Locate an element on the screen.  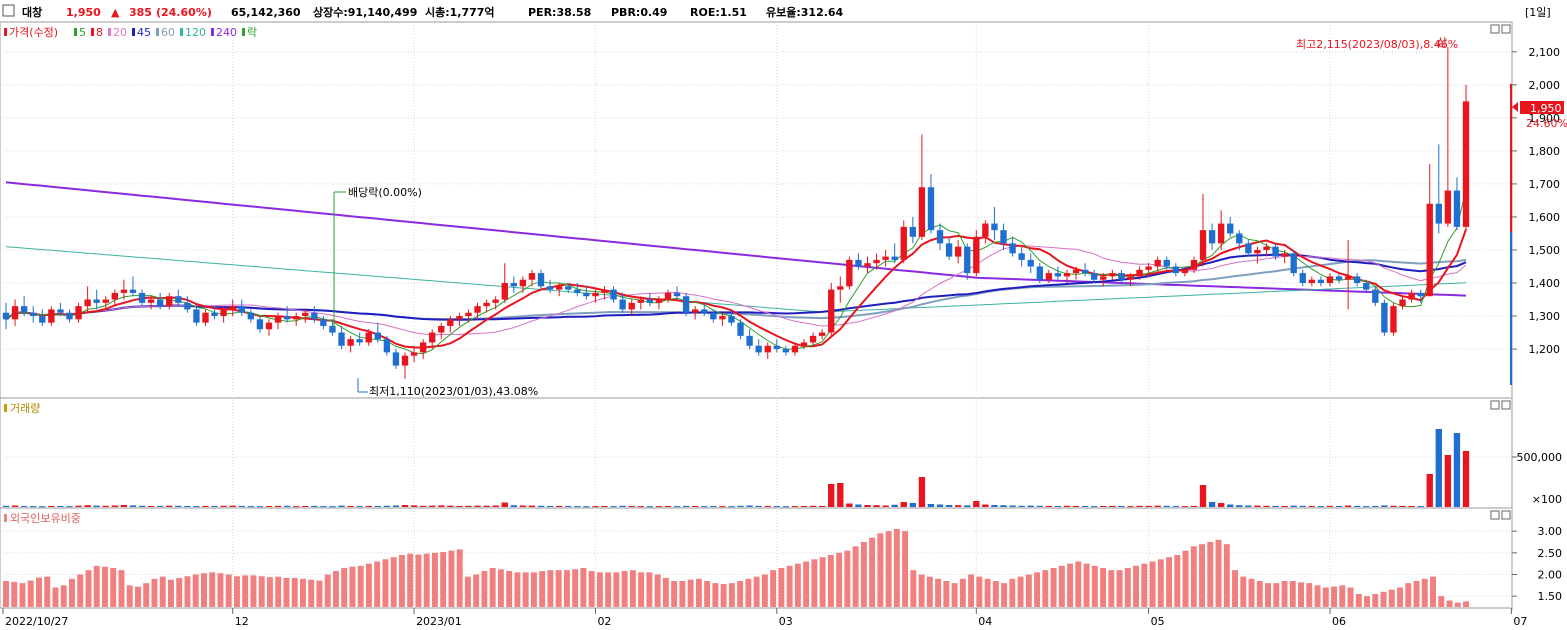
legend-label: 락 is located at coordinates (252, 32).